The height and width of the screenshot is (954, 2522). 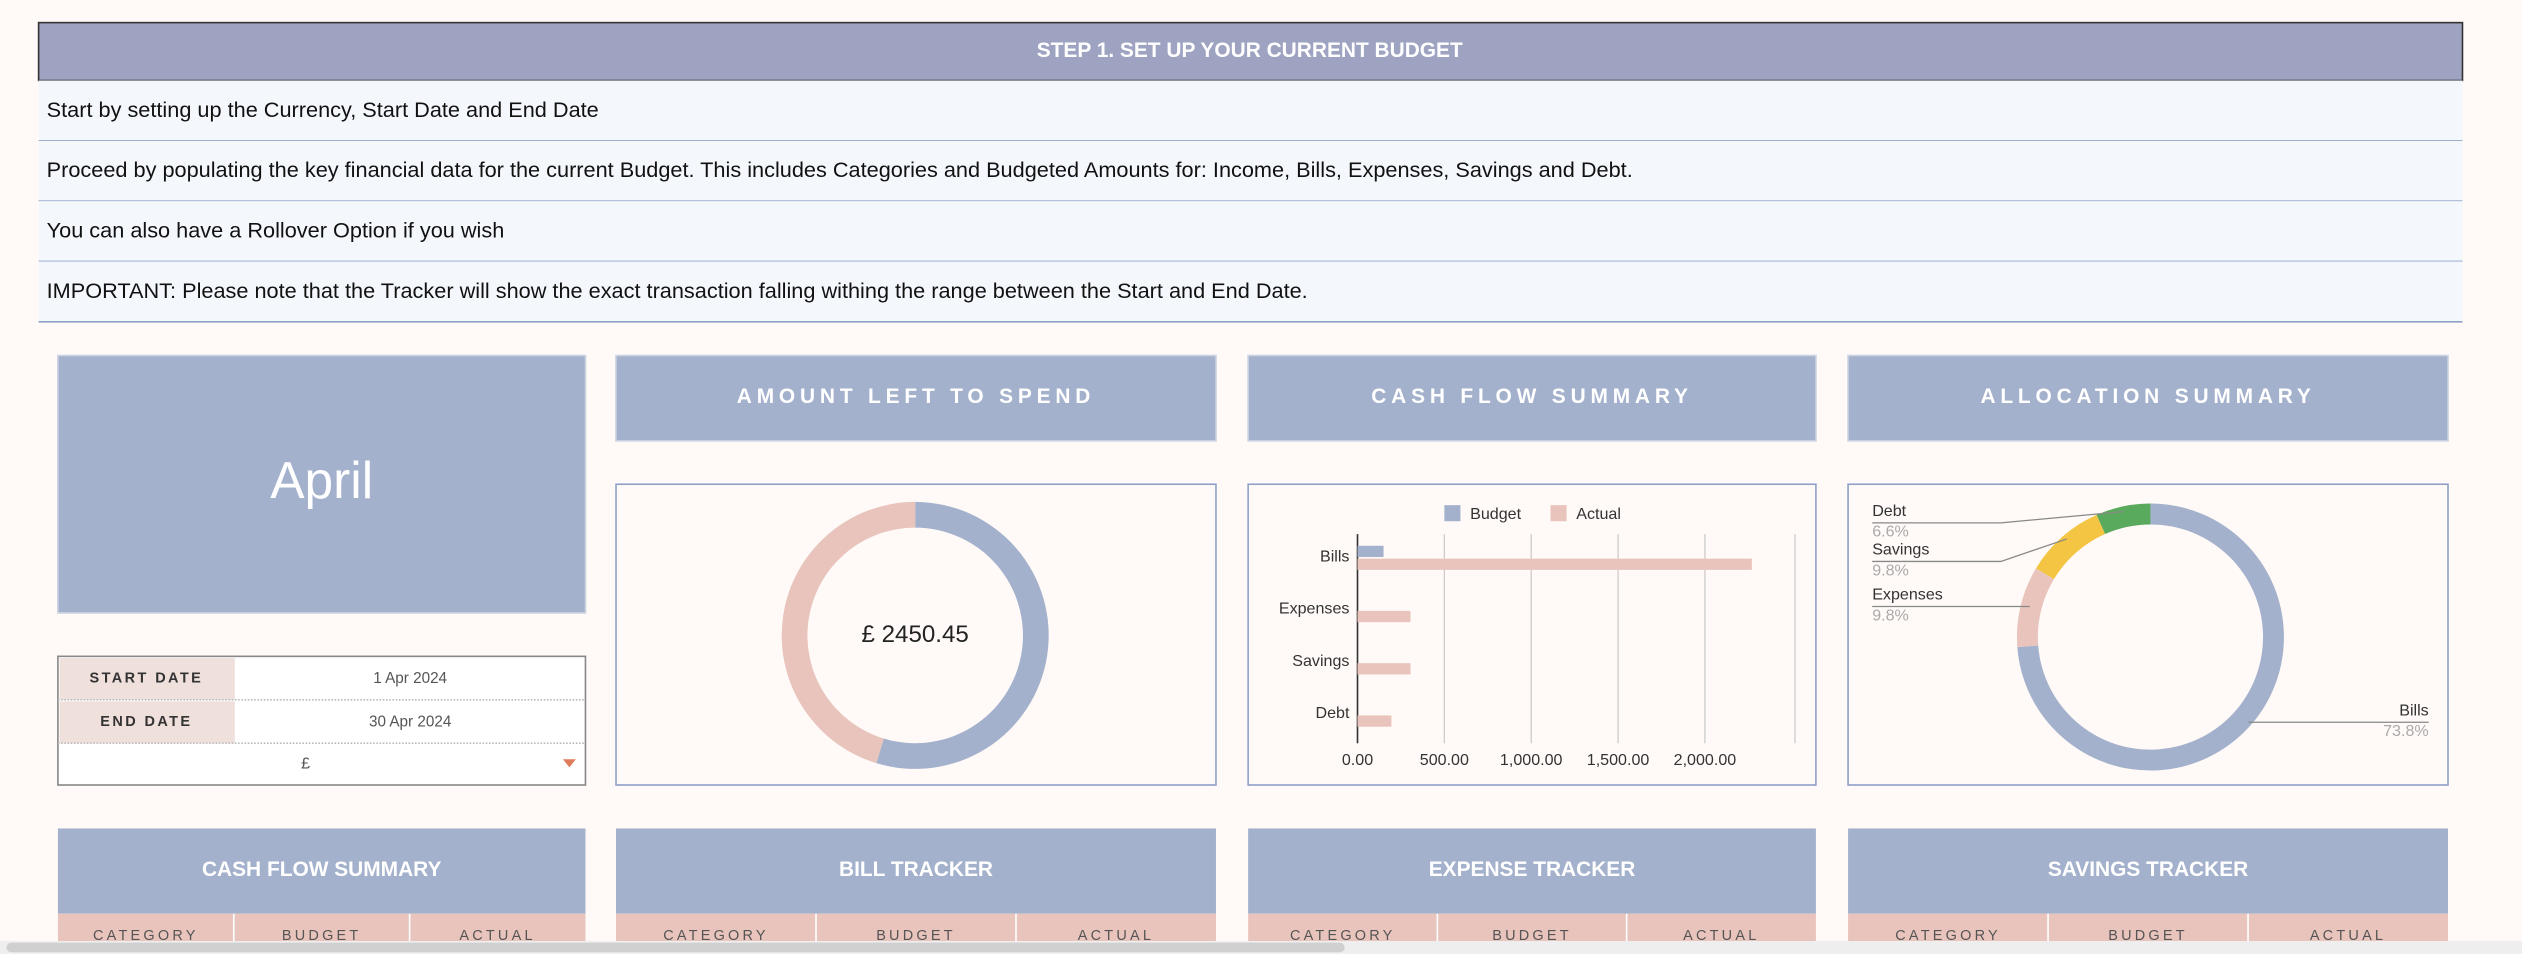 What do you see at coordinates (410, 678) in the screenshot?
I see `date-value: 1 Apr 2024` at bounding box center [410, 678].